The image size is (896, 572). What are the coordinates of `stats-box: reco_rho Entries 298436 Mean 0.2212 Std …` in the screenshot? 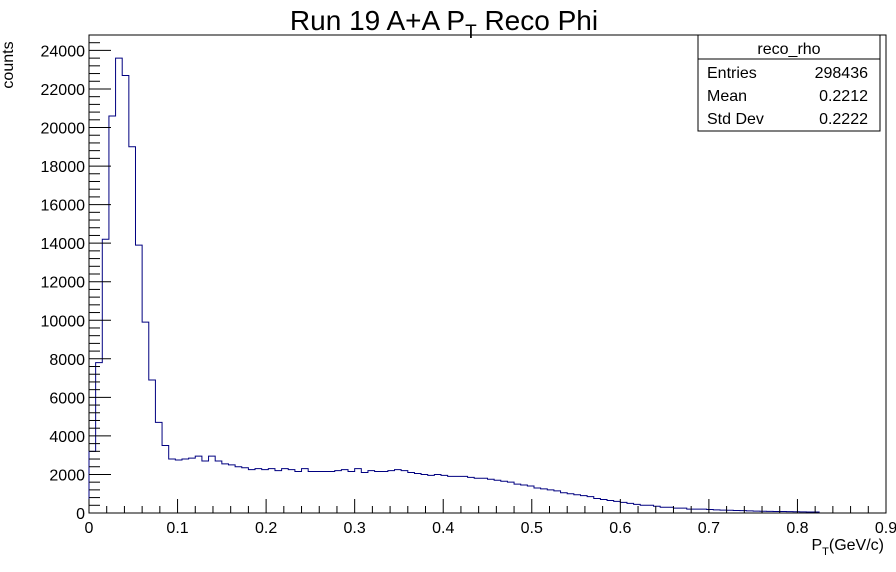 It's located at (789, 83).